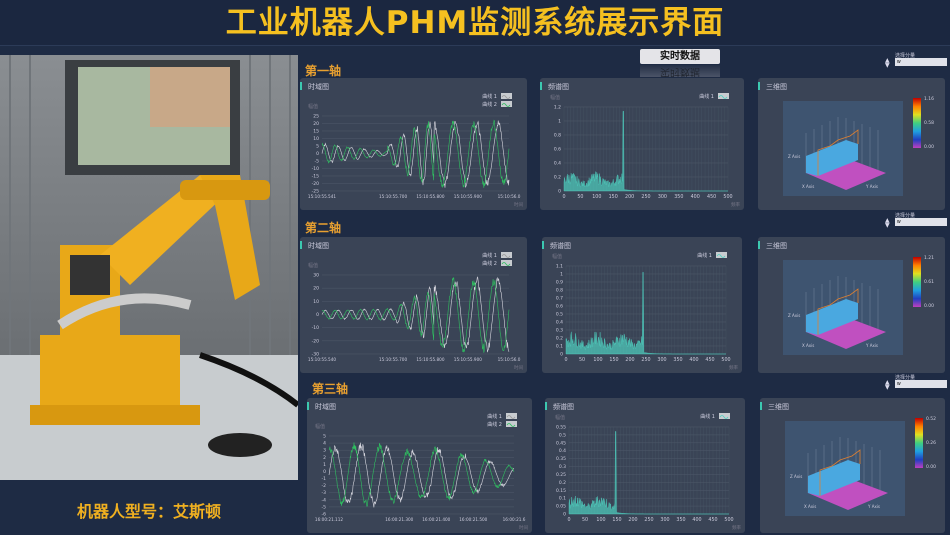  What do you see at coordinates (562, 499) in the screenshot?
I see `y-tick-label: 0.1` at bounding box center [562, 499].